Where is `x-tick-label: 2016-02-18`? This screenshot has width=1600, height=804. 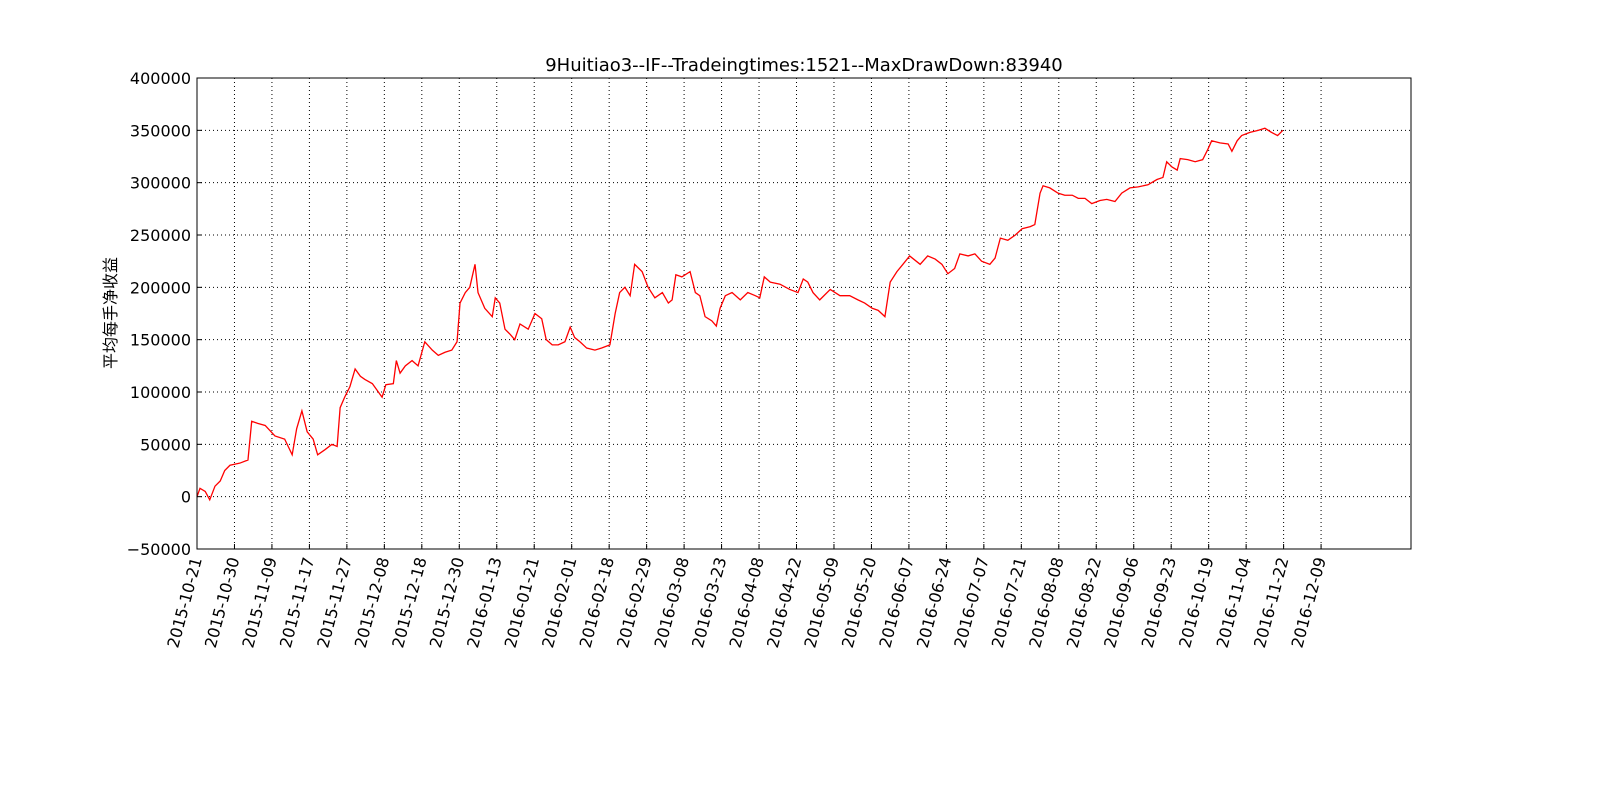
x-tick-label: 2016-02-18 is located at coordinates (597, 602).